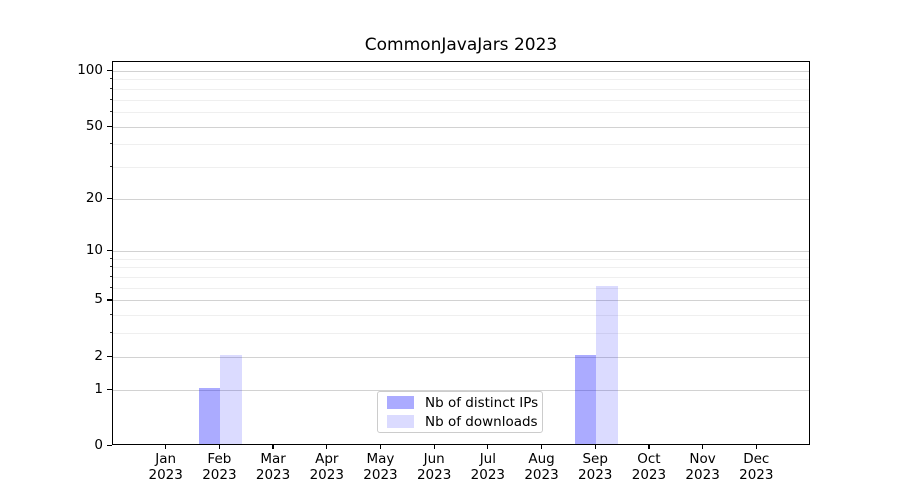 The height and width of the screenshot is (500, 900). What do you see at coordinates (98, 299) in the screenshot?
I see `y-tick-label: 5` at bounding box center [98, 299].